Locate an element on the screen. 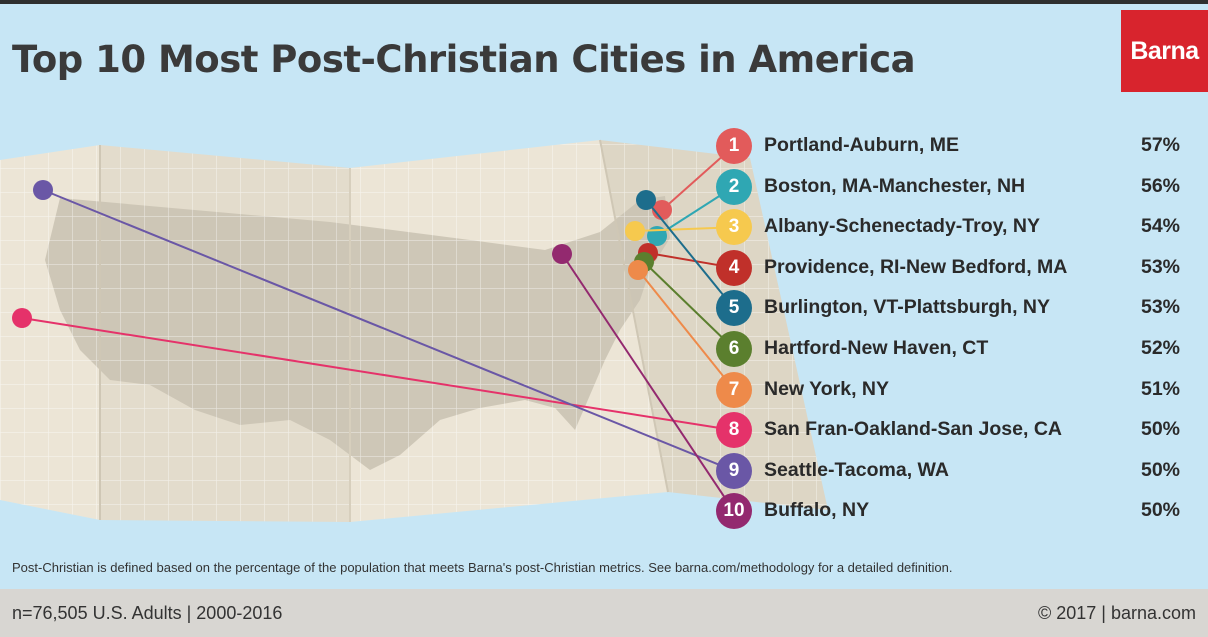 The height and width of the screenshot is (637, 1208). city-name: New York, NY is located at coordinates (826, 388).